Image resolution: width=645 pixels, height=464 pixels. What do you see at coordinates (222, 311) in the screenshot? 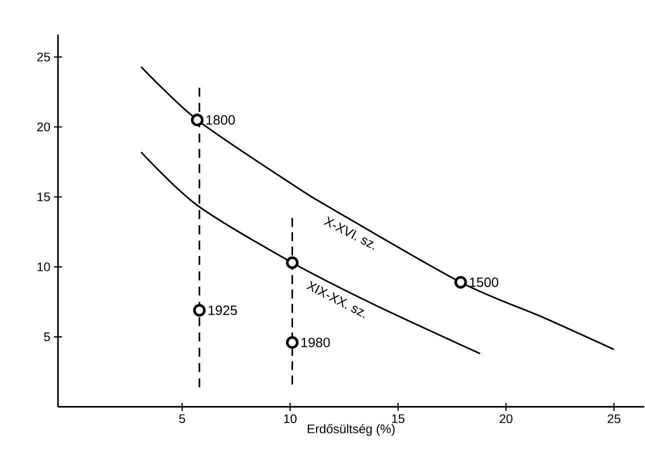
I see `annotation: 1925` at bounding box center [222, 311].